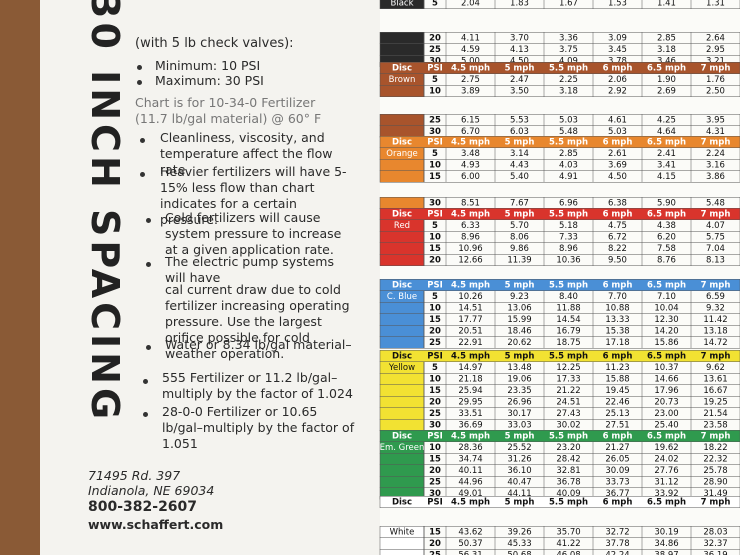 The height and width of the screenshot is (555, 740). What do you see at coordinates (470, 494) in the screenshot?
I see `value-cell: 49.01` at bounding box center [470, 494].